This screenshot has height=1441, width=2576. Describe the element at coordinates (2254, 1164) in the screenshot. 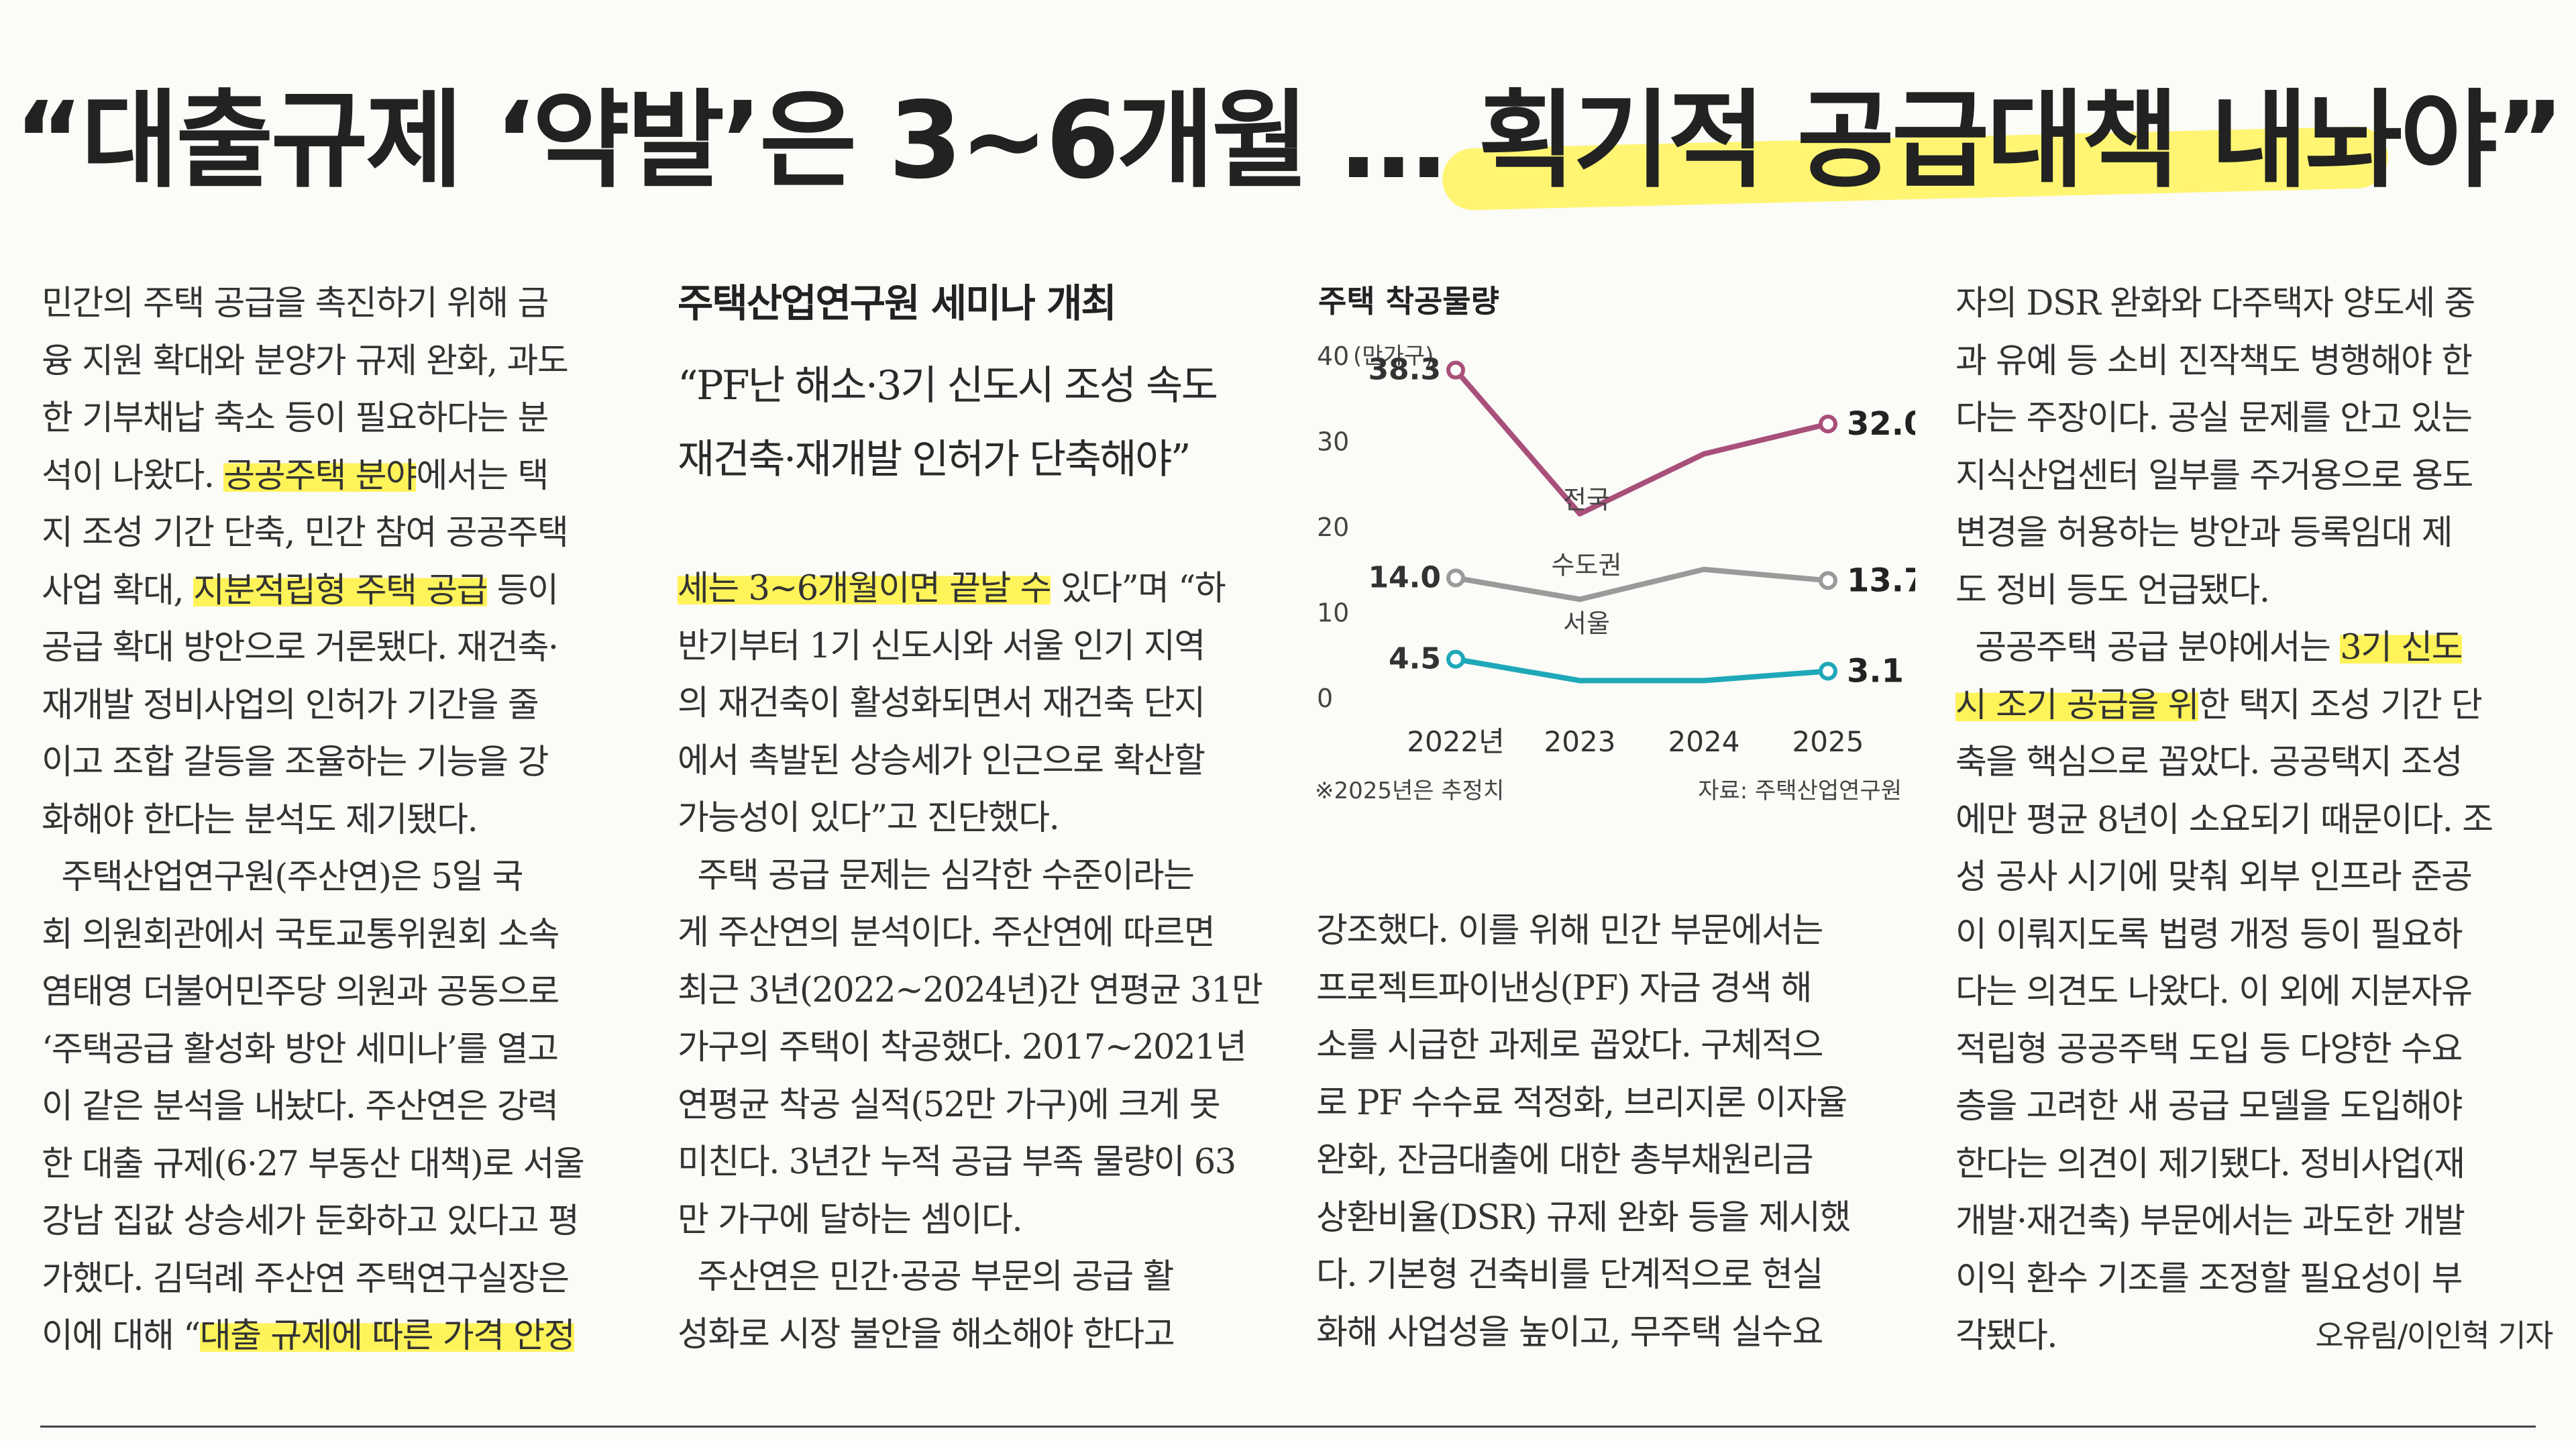

I see `text-line: 한다는 의견이 제기됐다. 정비사업(재` at that location.